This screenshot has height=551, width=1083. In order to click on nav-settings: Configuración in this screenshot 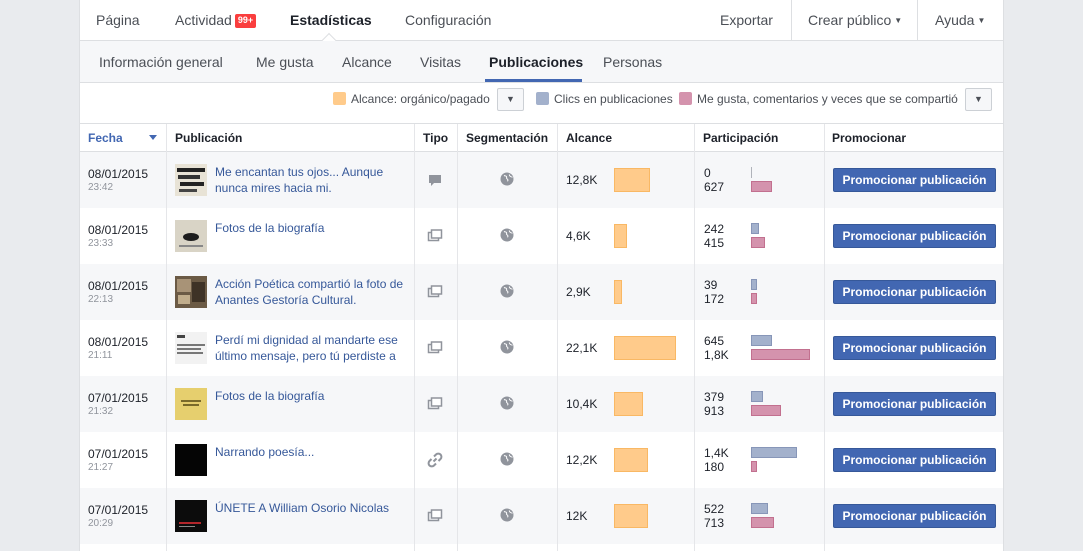, I will do `click(448, 20)`.